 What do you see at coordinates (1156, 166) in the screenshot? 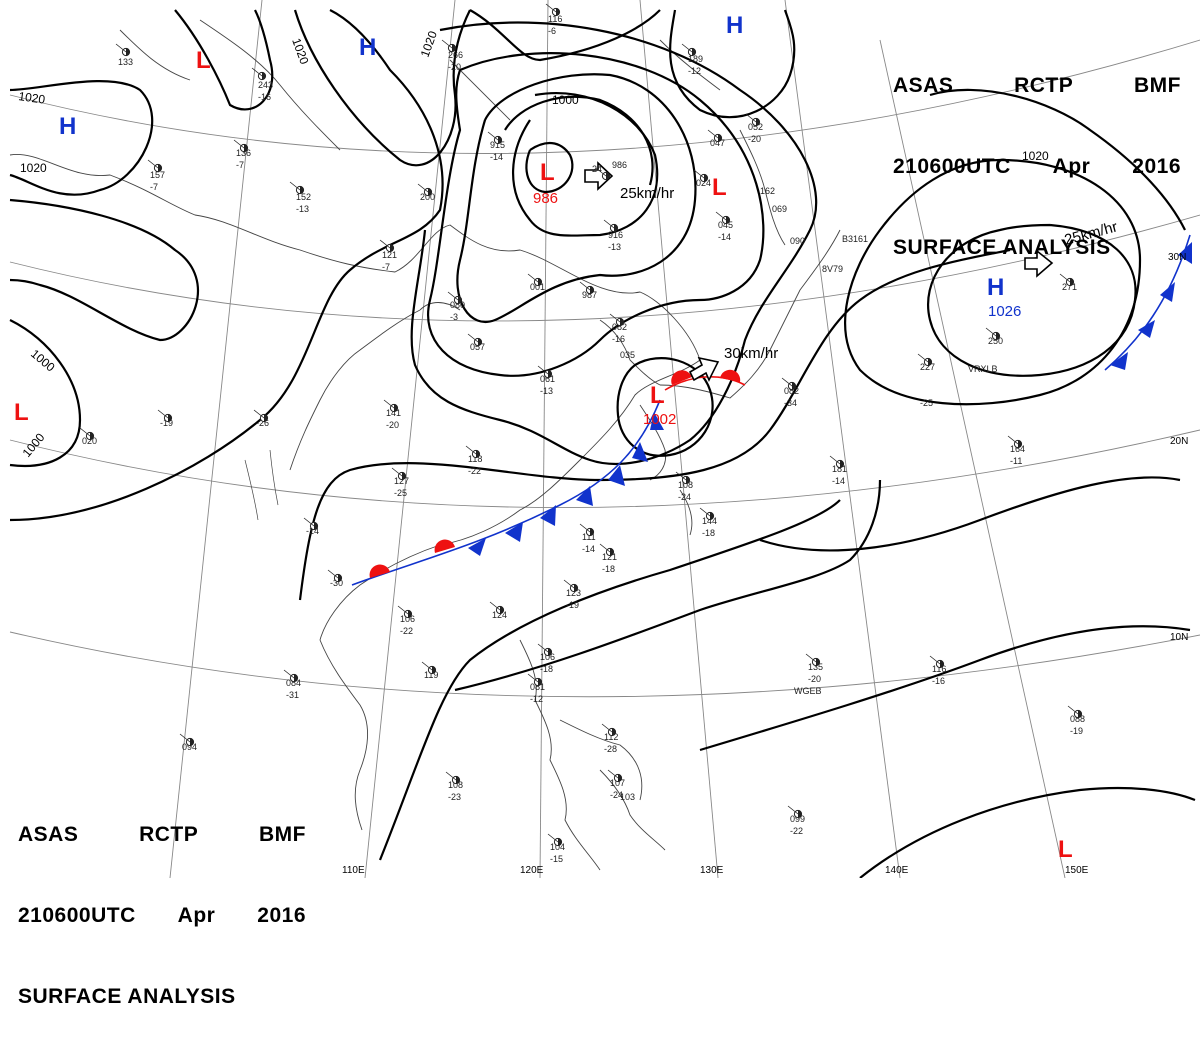
I see `year: 2016` at bounding box center [1156, 166].